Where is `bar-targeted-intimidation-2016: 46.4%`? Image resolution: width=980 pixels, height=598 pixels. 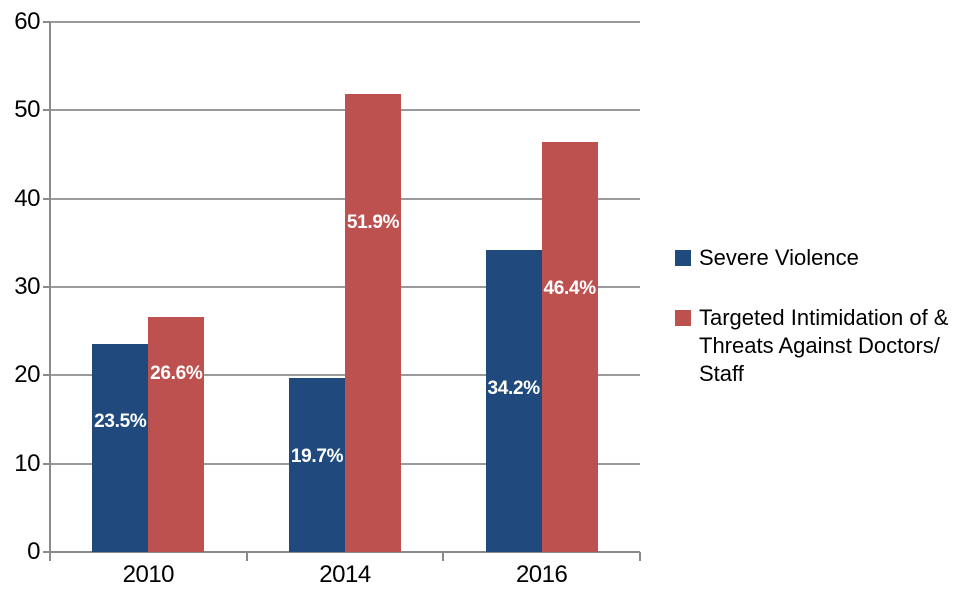 bar-targeted-intimidation-2016: 46.4% is located at coordinates (569, 347).